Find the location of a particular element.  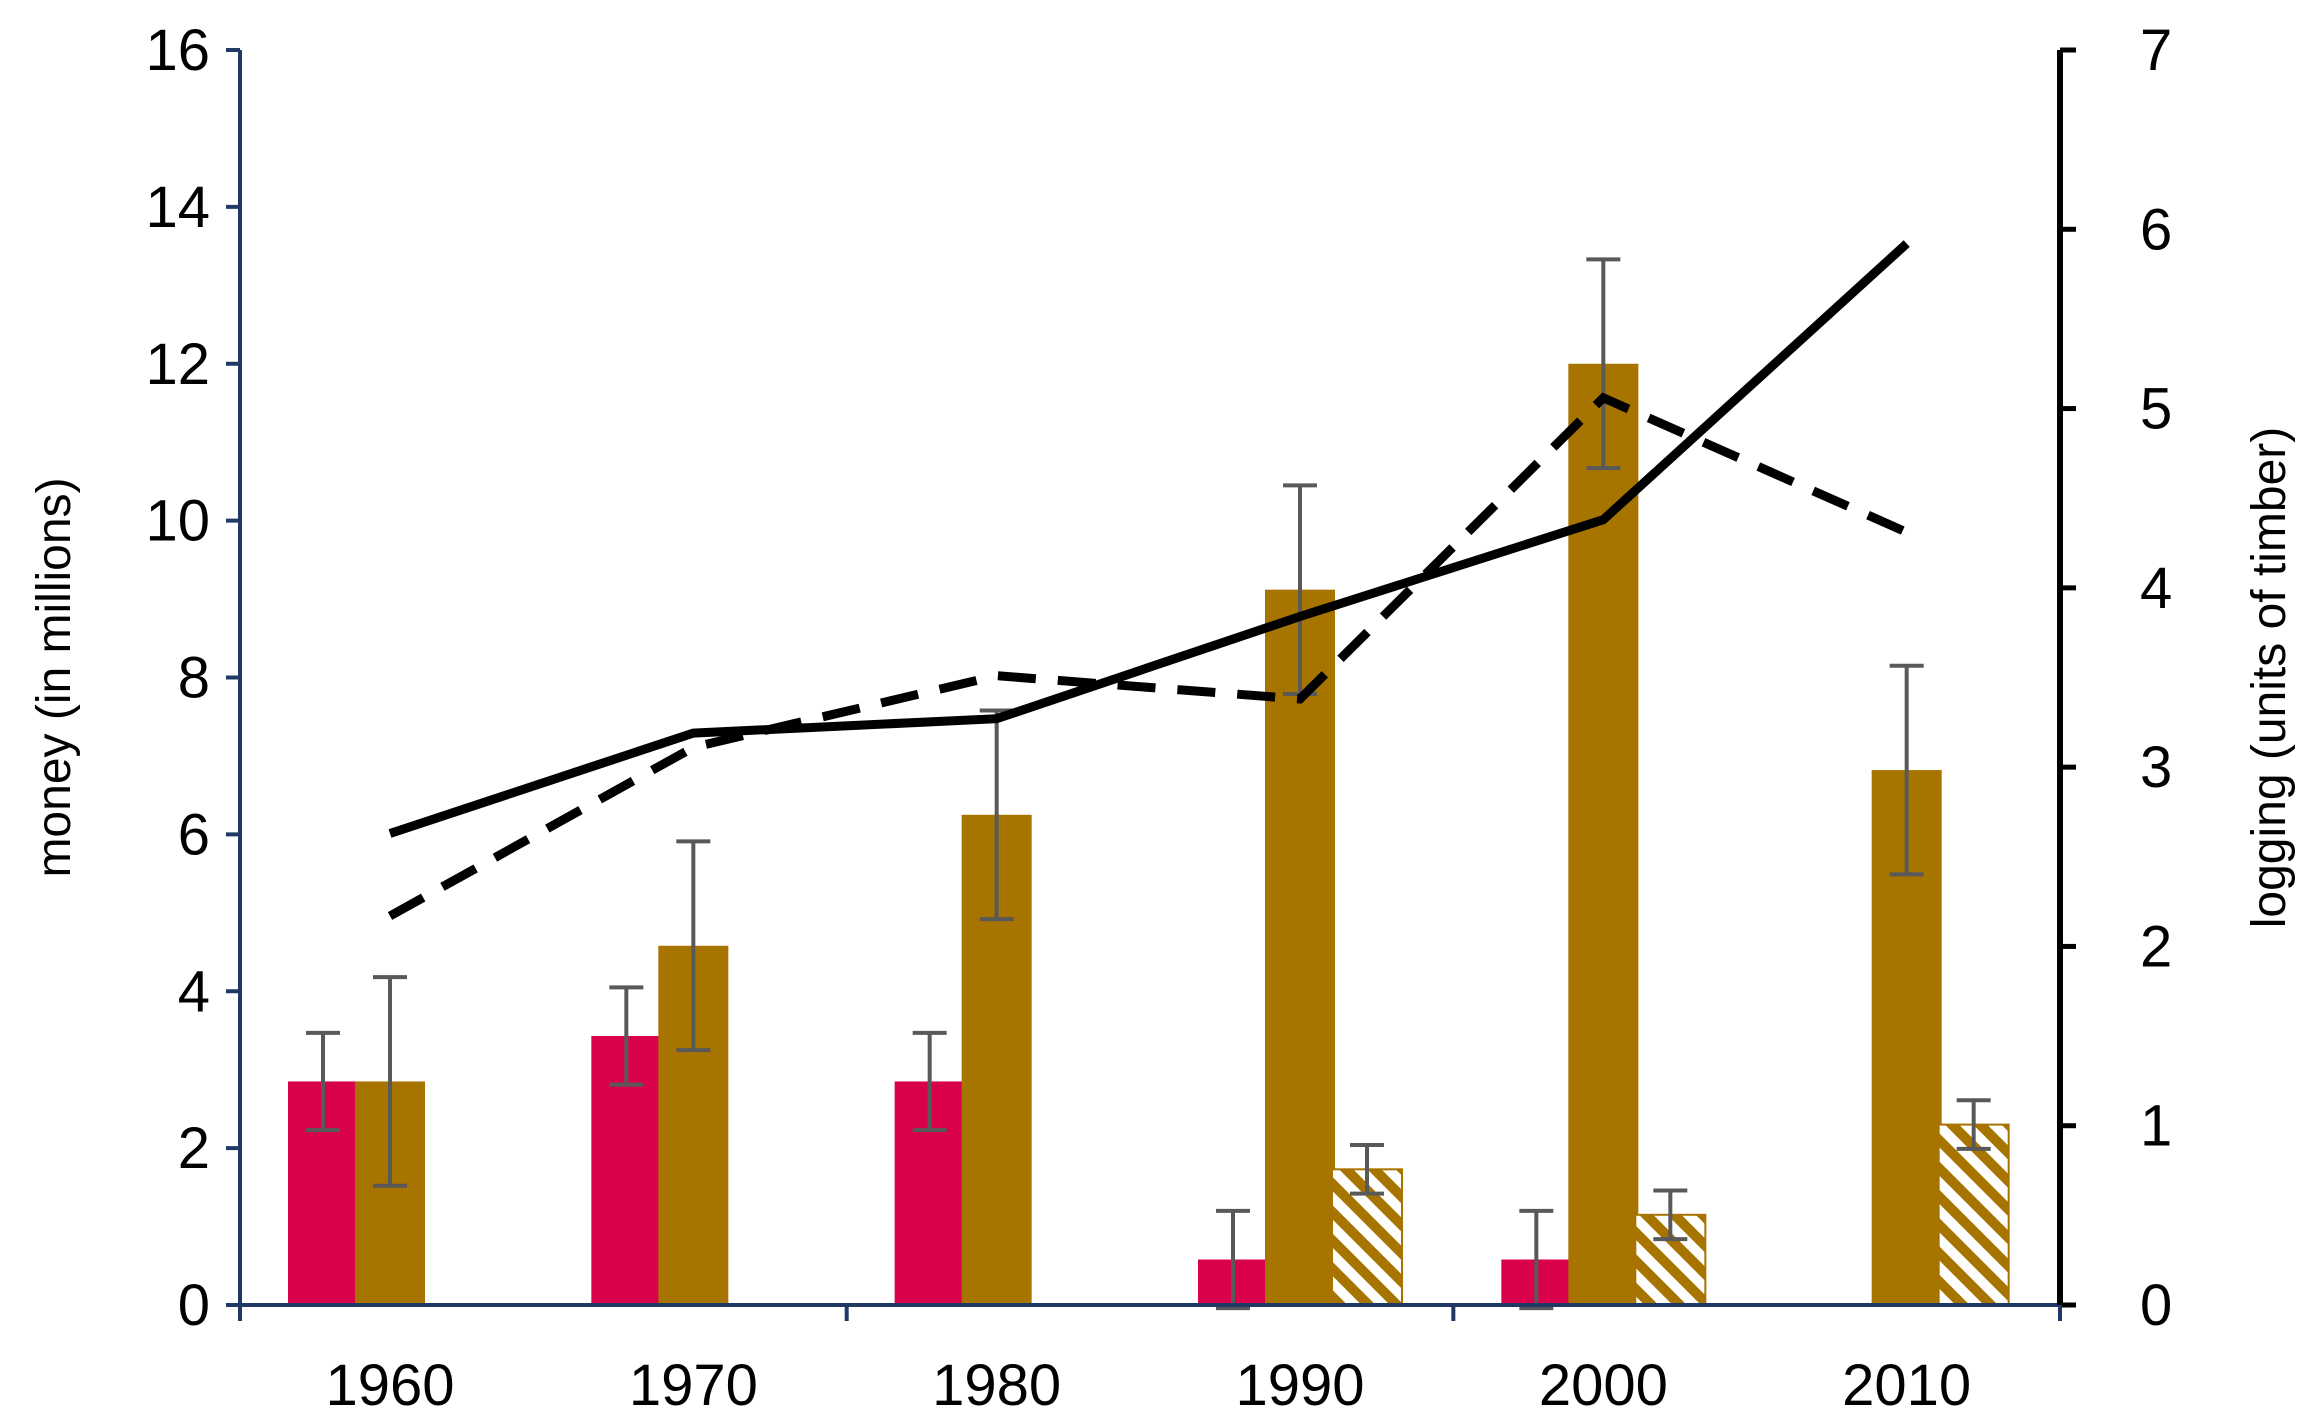

x-tick-label-2000: 2000 is located at coordinates (1603, 1385).